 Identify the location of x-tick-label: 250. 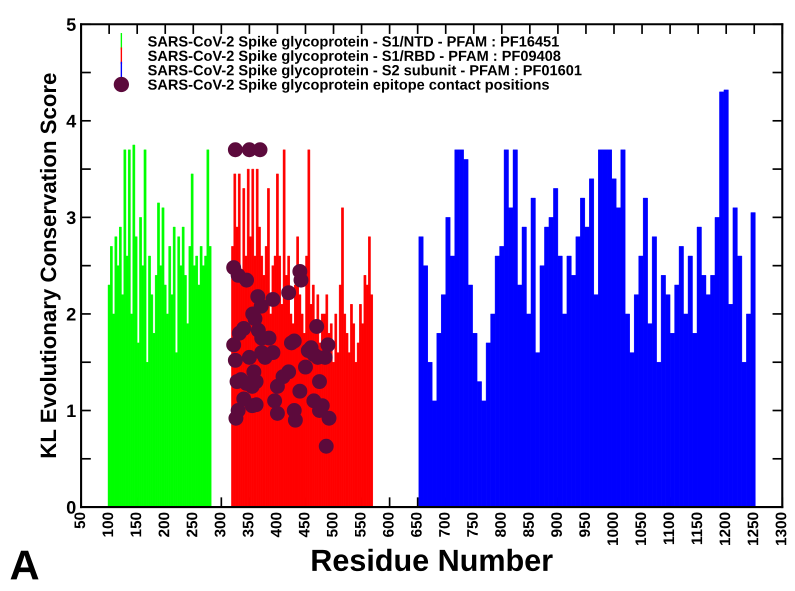
(192, 524).